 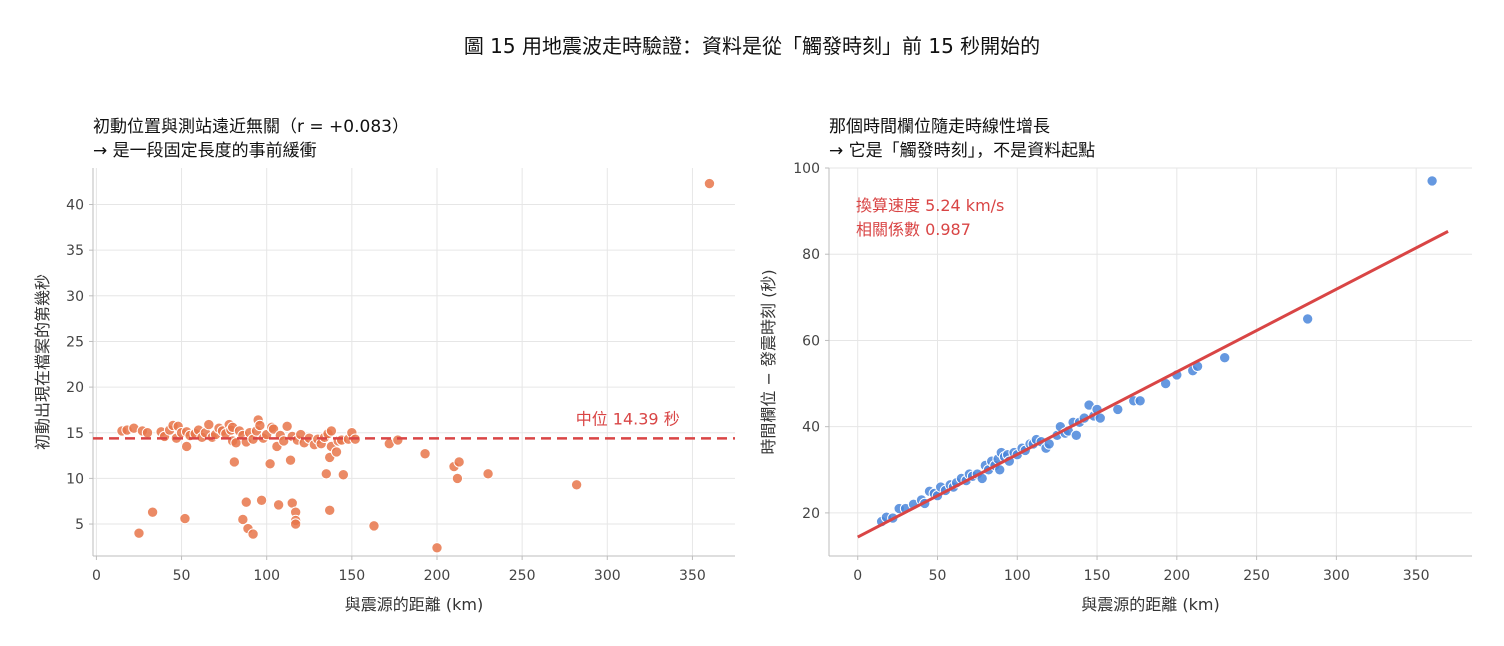 What do you see at coordinates (628, 418) in the screenshot?
I see `median-label: 中位 14.39 秒` at bounding box center [628, 418].